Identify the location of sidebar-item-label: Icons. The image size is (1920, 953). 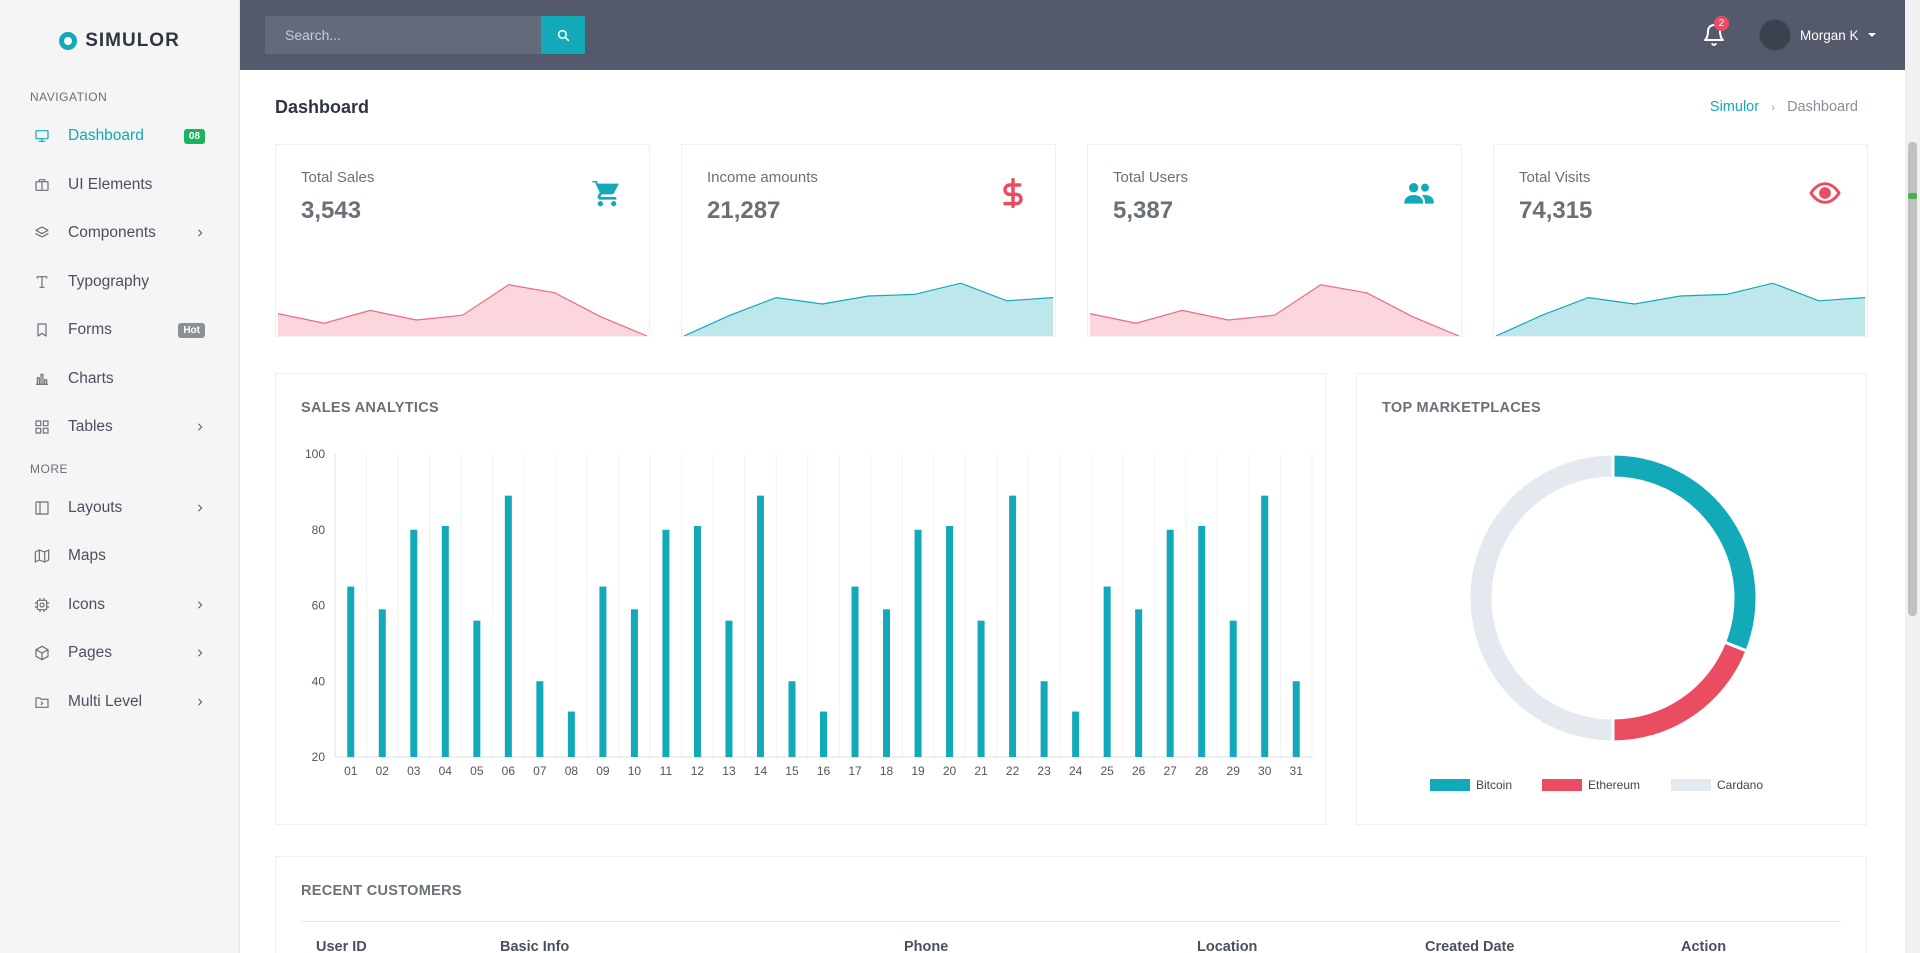
(87, 604).